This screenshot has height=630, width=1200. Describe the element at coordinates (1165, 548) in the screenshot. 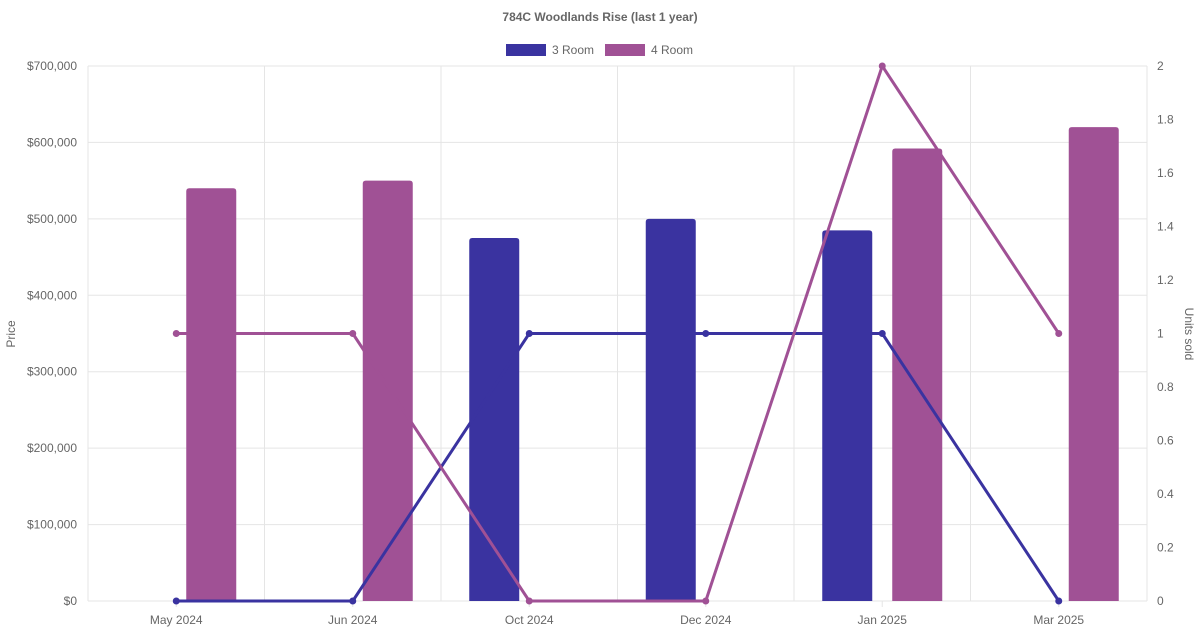

I see `units-tick-label: 0.2` at that location.